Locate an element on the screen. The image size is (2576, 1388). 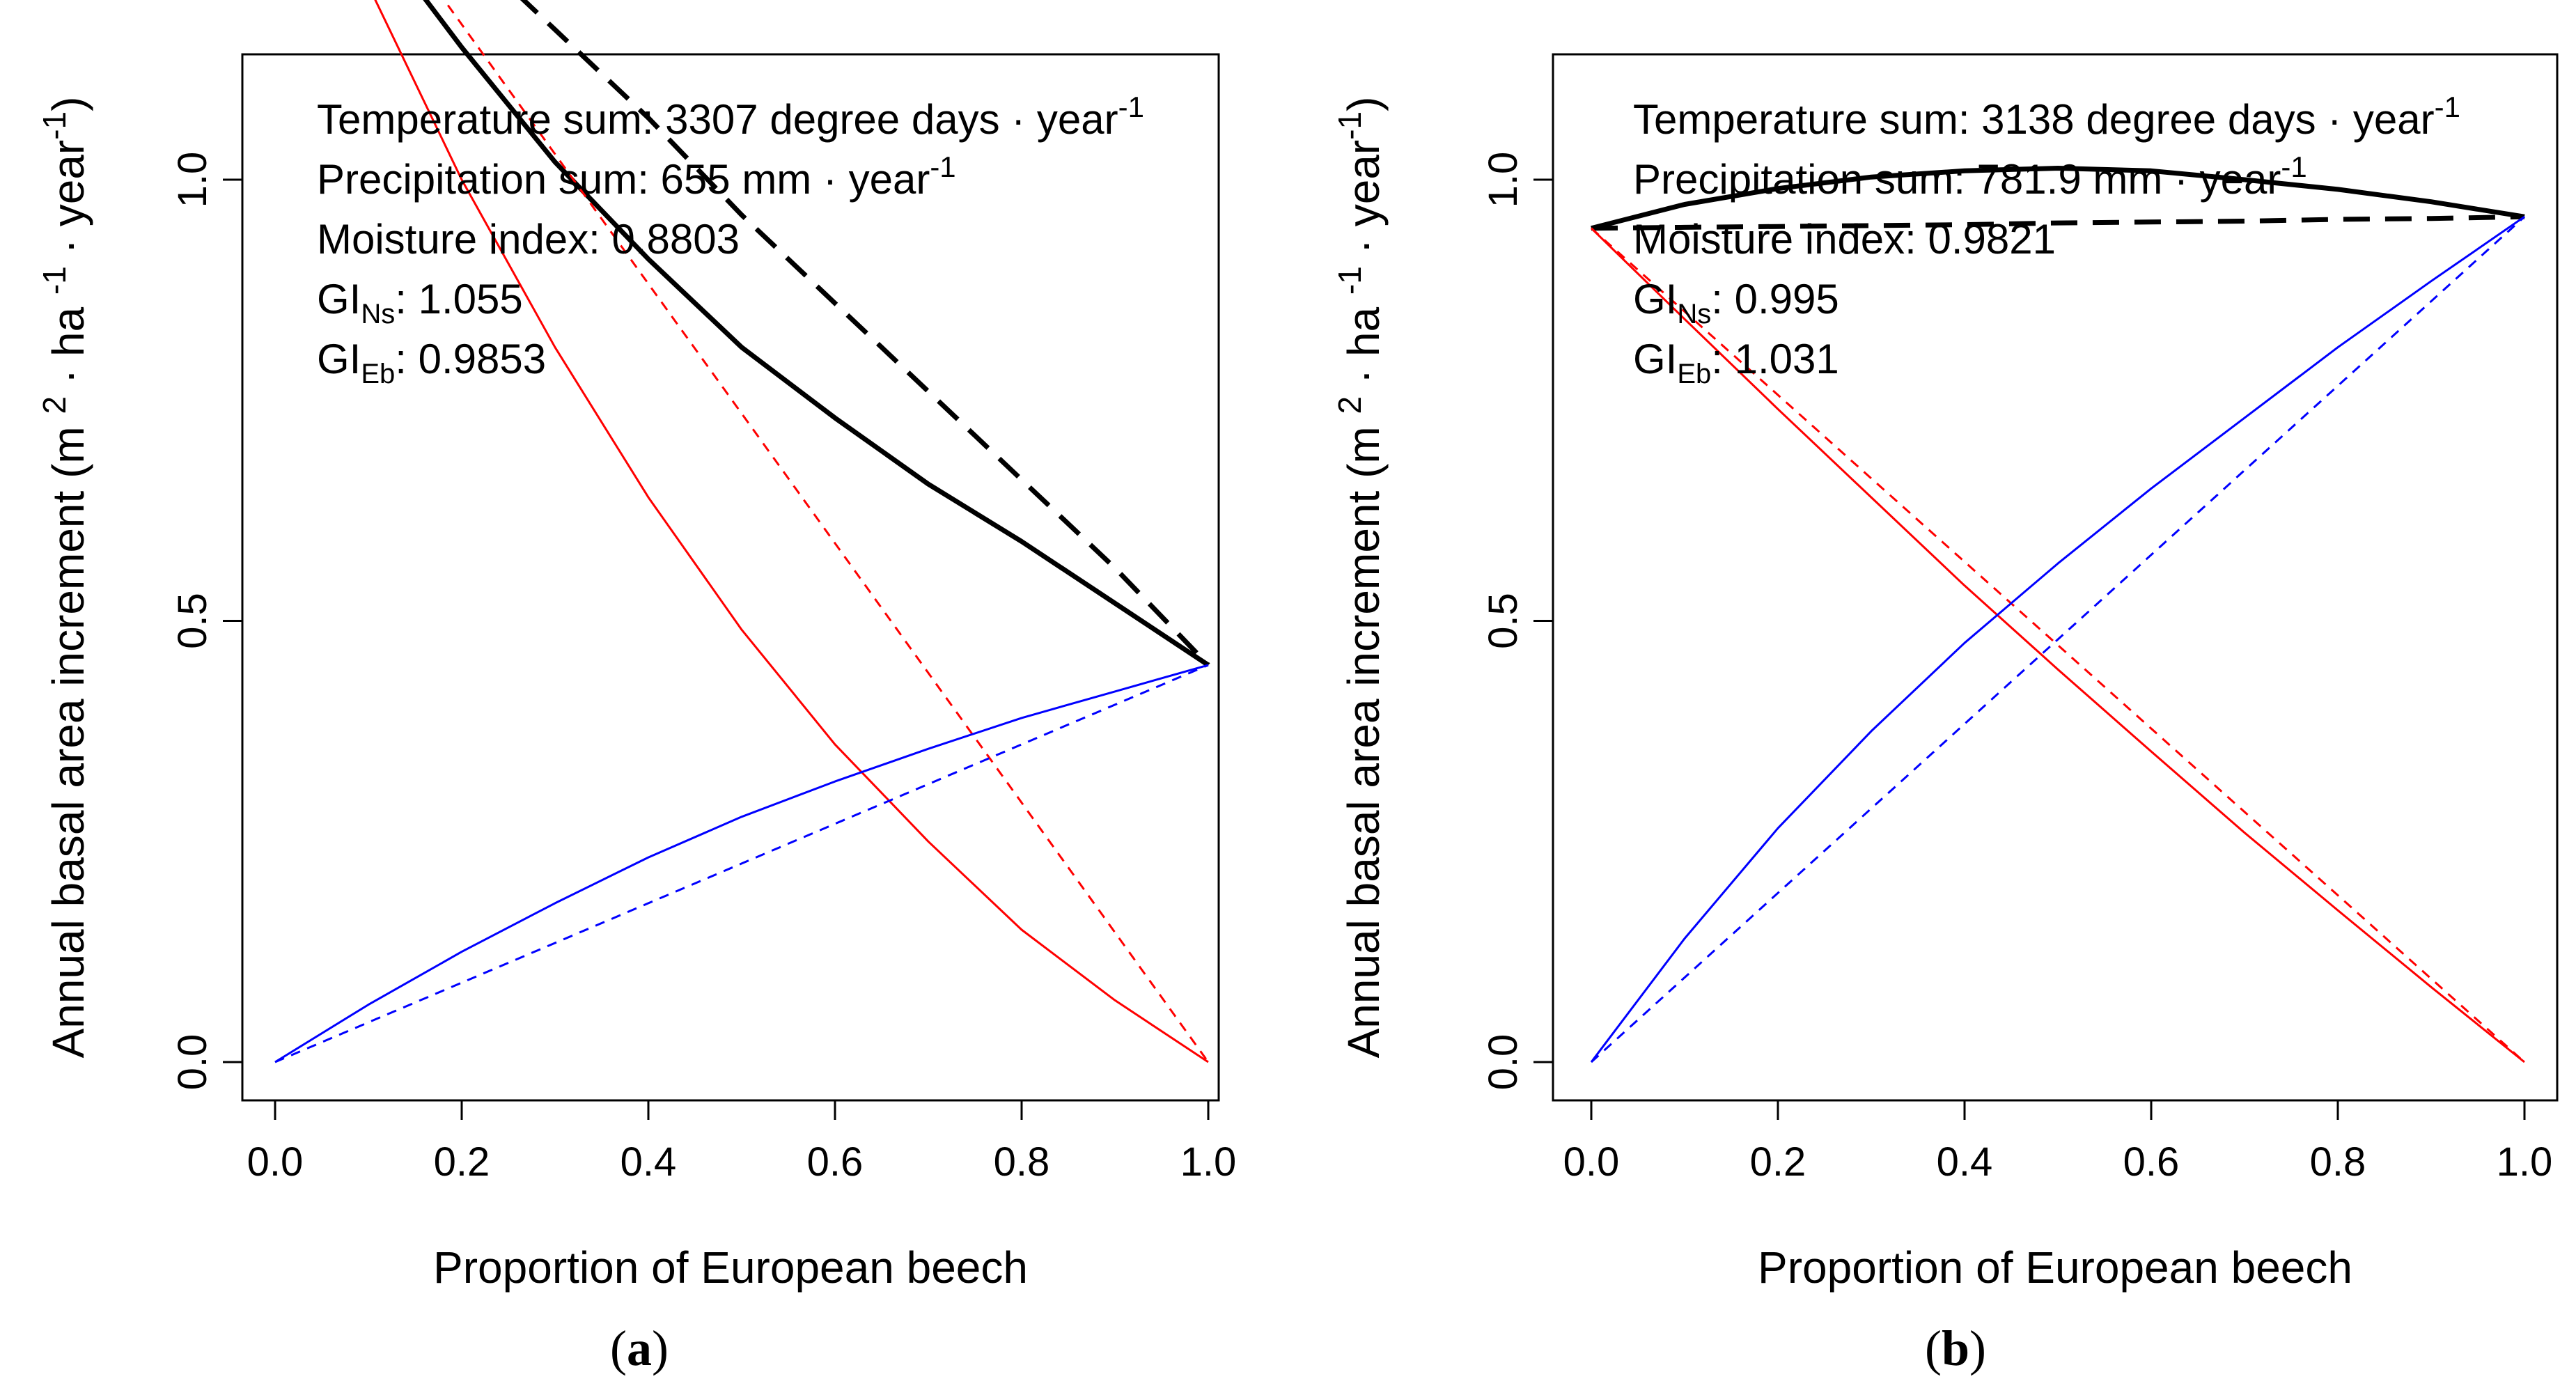
series-line-european-beech-expected is located at coordinates (742, 863).